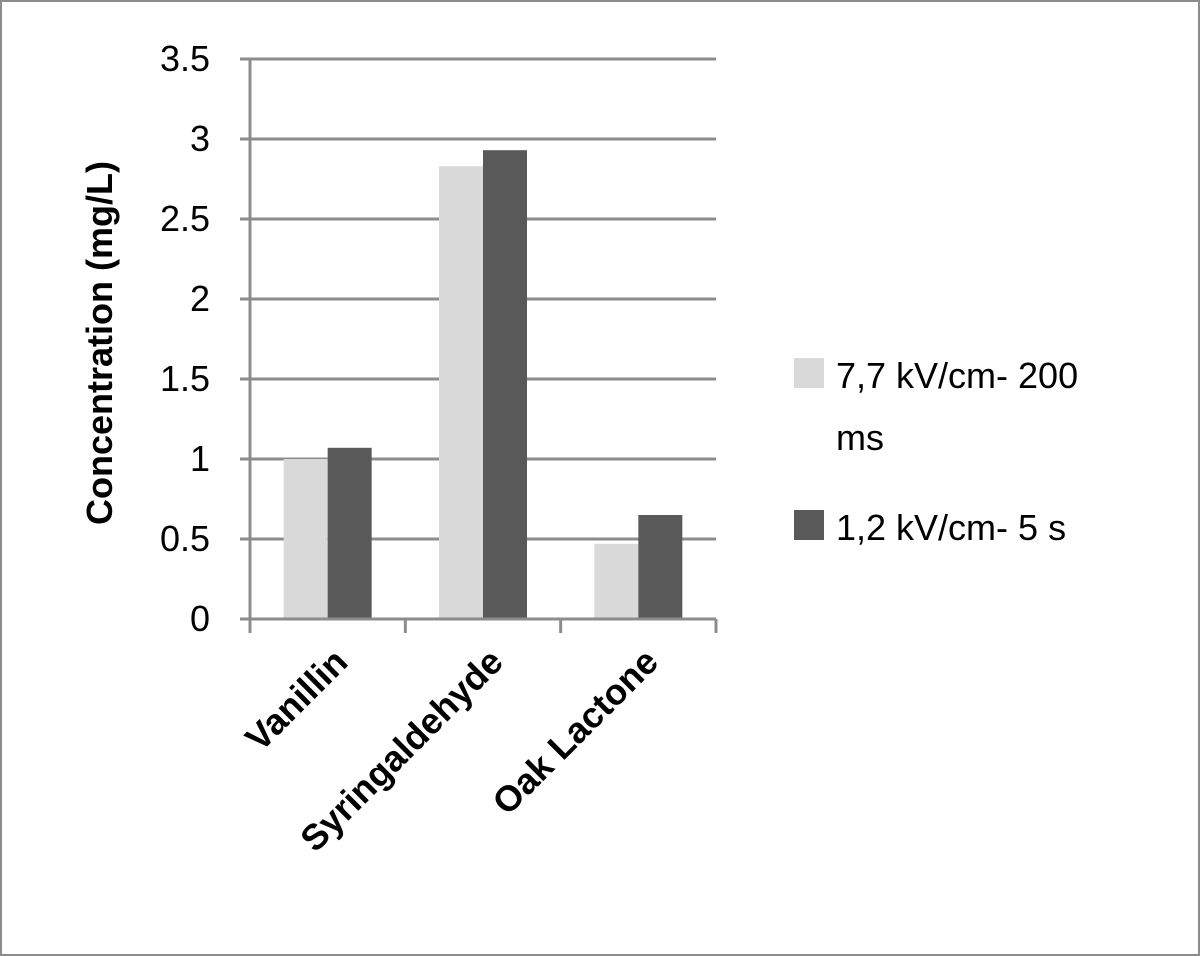  I want to click on y-tick-label: 0, so click(200, 618).